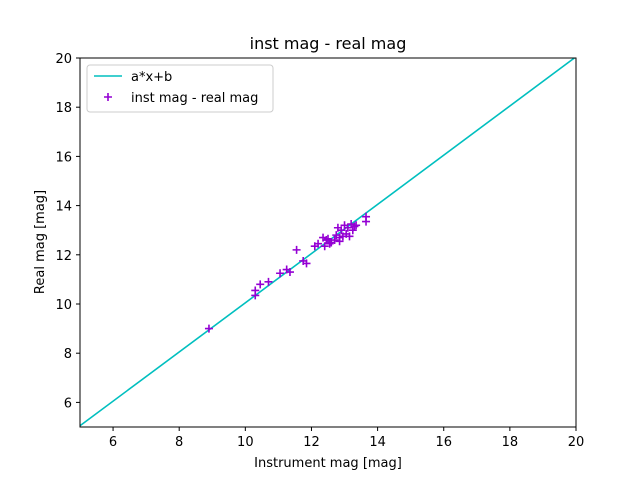 The image size is (640, 484). Describe the element at coordinates (576, 442) in the screenshot. I see `x-tick-label: 20` at that location.